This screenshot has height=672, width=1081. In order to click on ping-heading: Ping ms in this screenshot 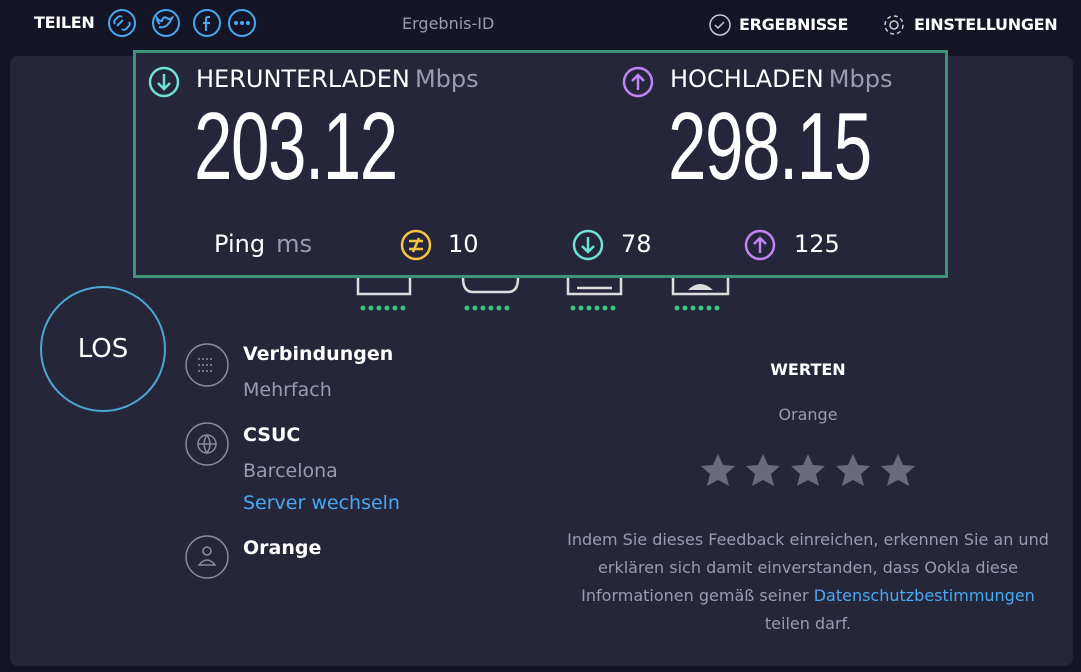, I will do `click(263, 244)`.